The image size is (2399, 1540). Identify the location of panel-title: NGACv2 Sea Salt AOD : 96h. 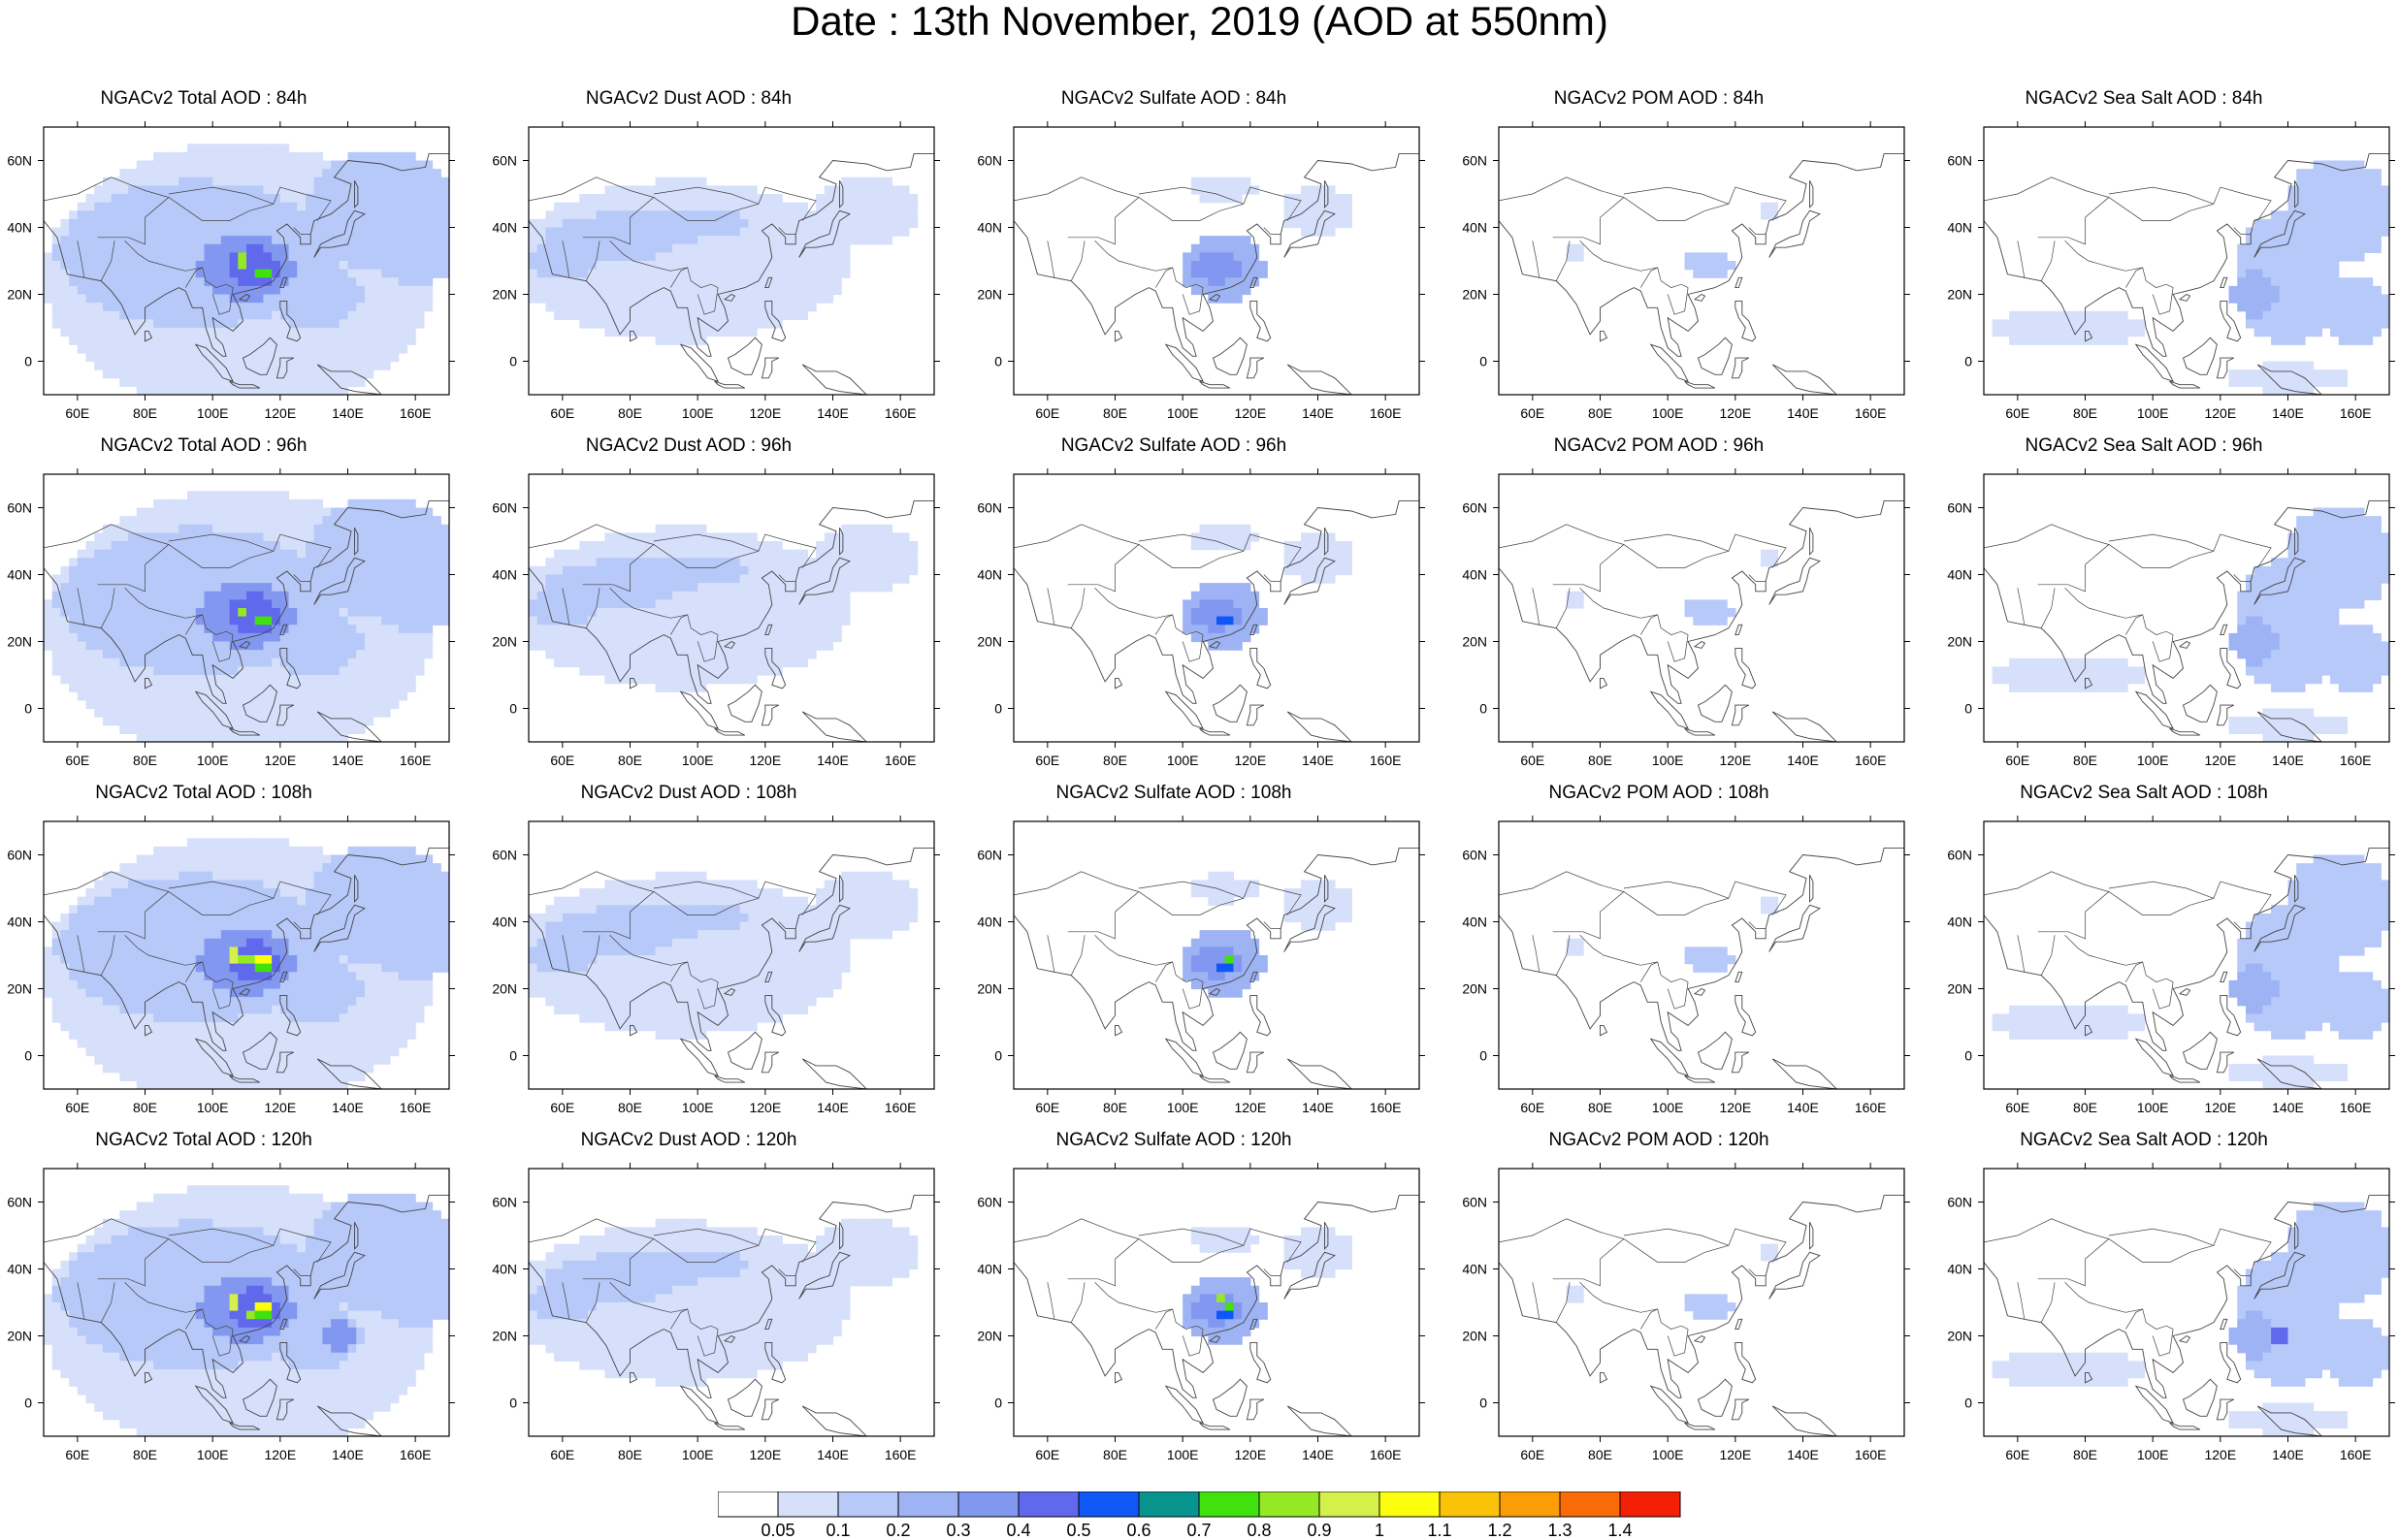
(2144, 446).